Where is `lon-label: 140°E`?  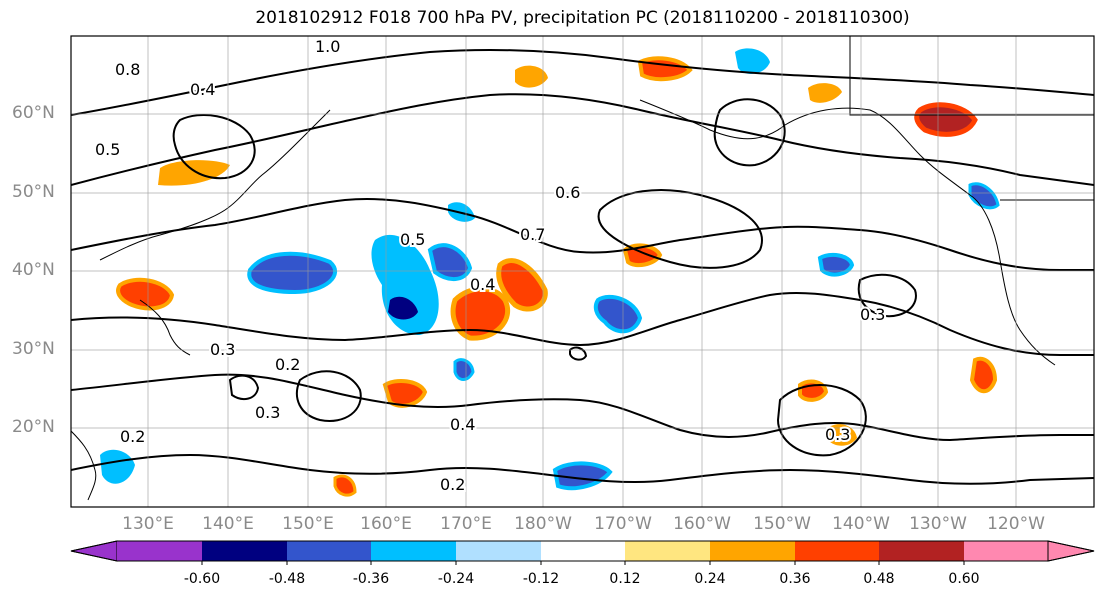 lon-label: 140°E is located at coordinates (228, 524).